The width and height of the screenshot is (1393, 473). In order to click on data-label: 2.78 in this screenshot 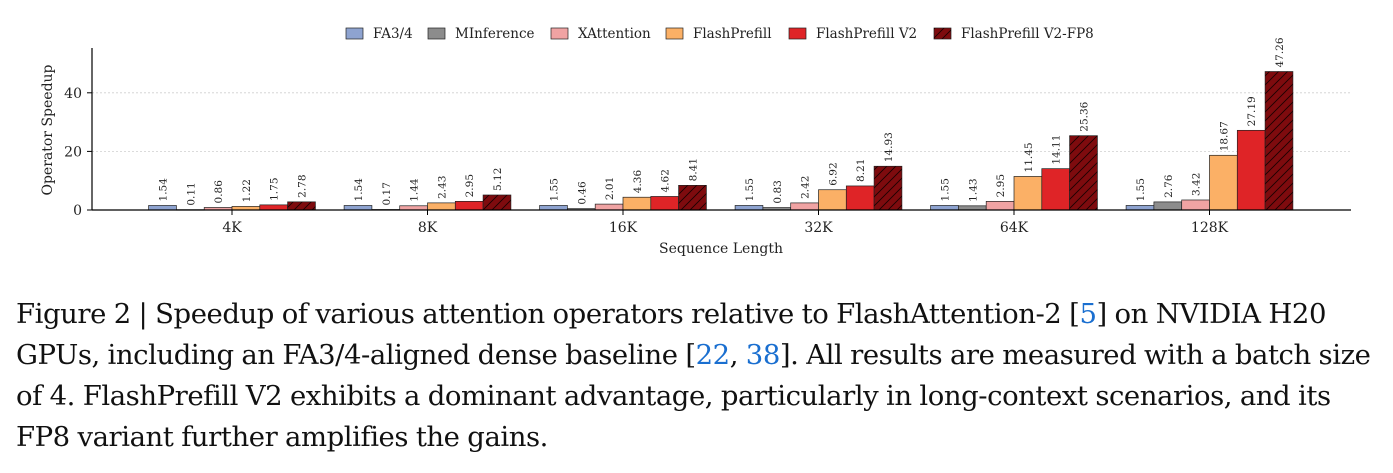, I will do `click(303, 185)`.